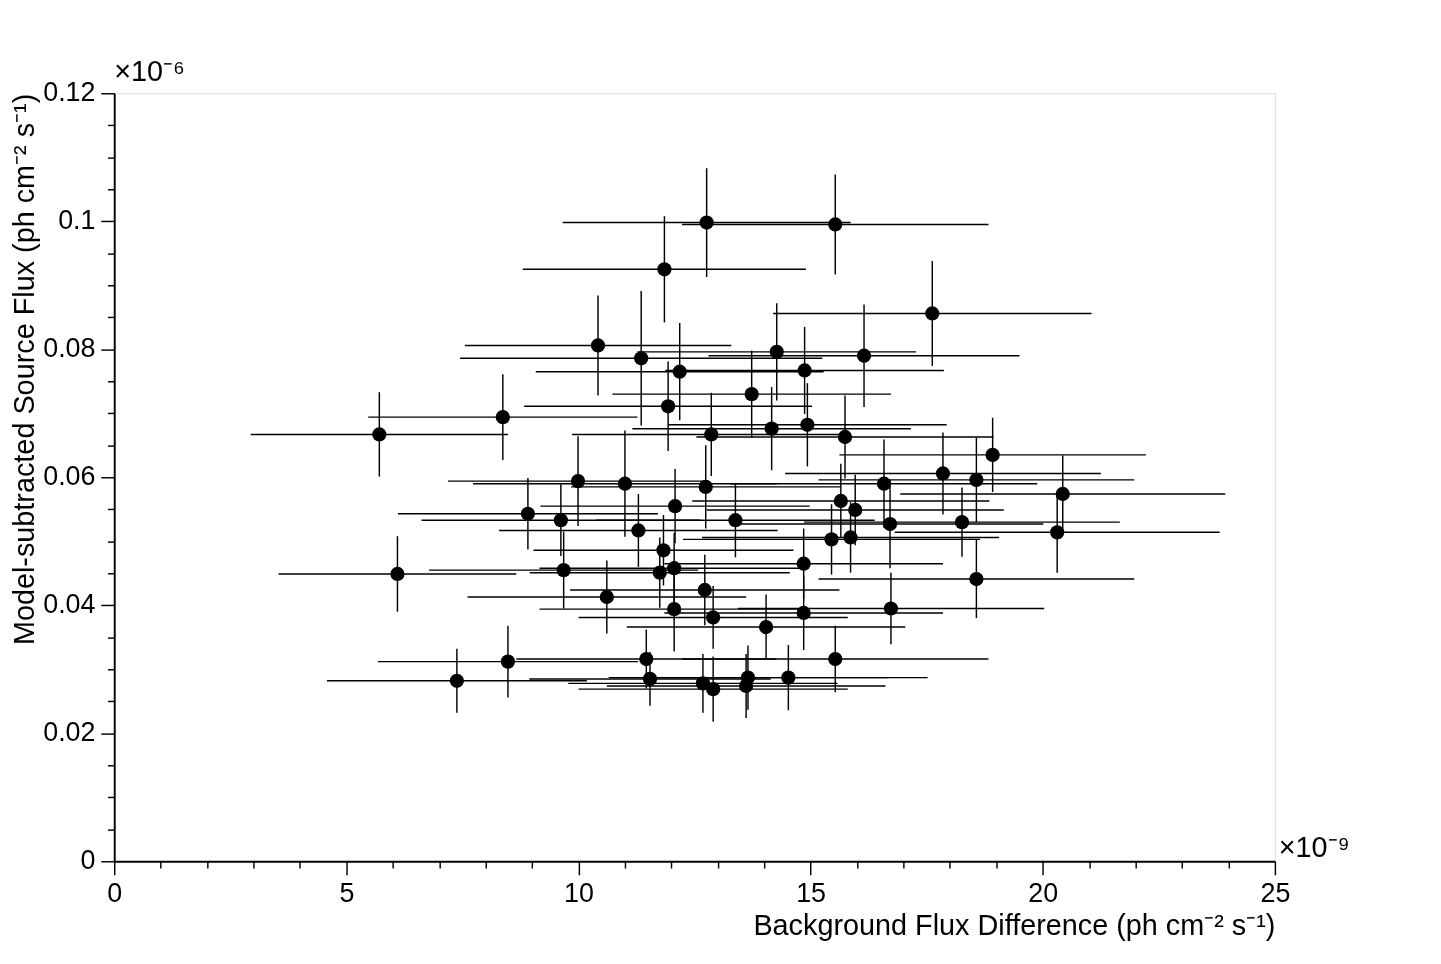  What do you see at coordinates (1275, 893) in the screenshot?
I see `x-tick-label: 25` at bounding box center [1275, 893].